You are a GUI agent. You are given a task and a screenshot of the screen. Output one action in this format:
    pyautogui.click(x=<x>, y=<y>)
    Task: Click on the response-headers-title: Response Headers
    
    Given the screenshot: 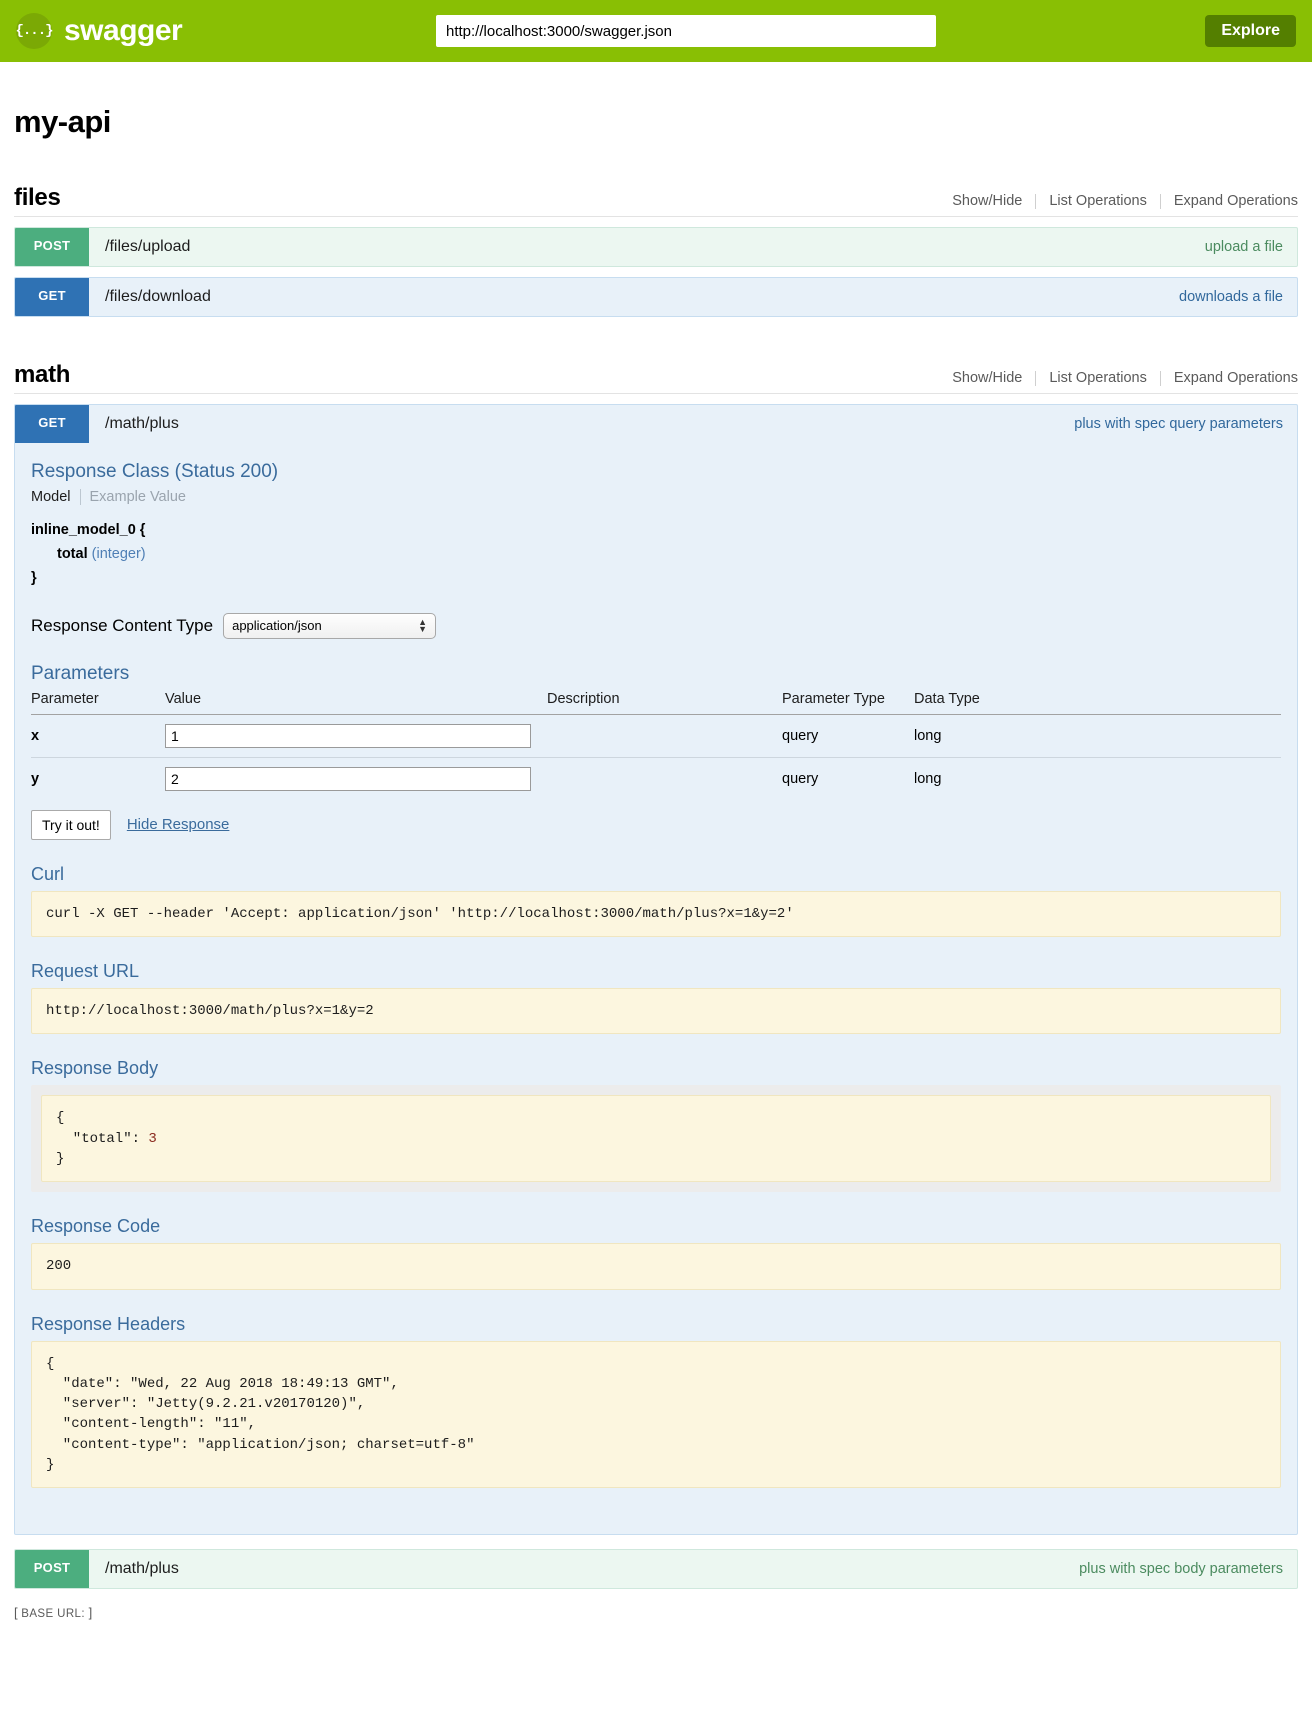 What is the action you would take?
    pyautogui.click(x=108, y=1323)
    